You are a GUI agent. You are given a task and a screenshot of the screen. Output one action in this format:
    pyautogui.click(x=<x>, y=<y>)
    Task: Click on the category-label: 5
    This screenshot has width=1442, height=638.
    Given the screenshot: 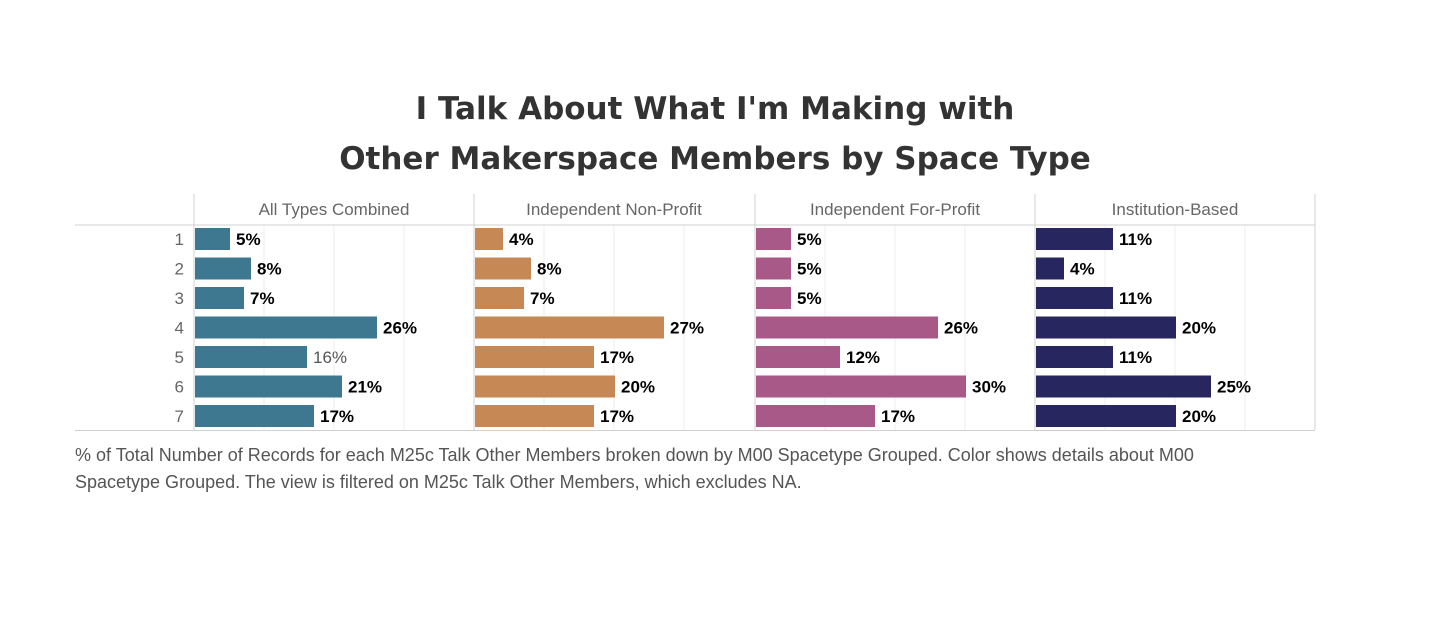 What is the action you would take?
    pyautogui.click(x=179, y=357)
    